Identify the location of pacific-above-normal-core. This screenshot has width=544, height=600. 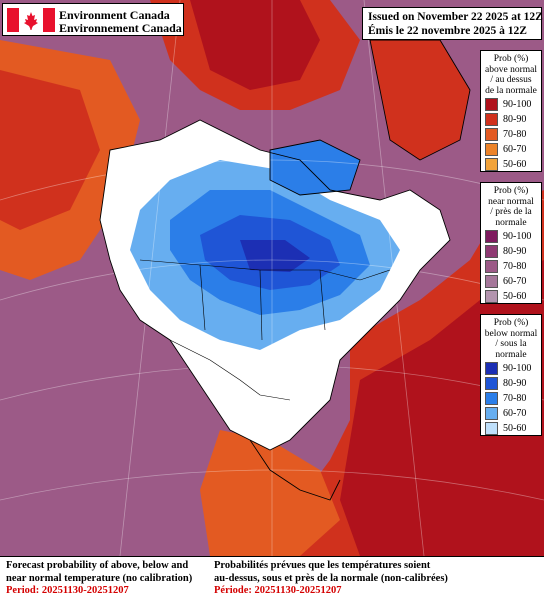
(50, 150).